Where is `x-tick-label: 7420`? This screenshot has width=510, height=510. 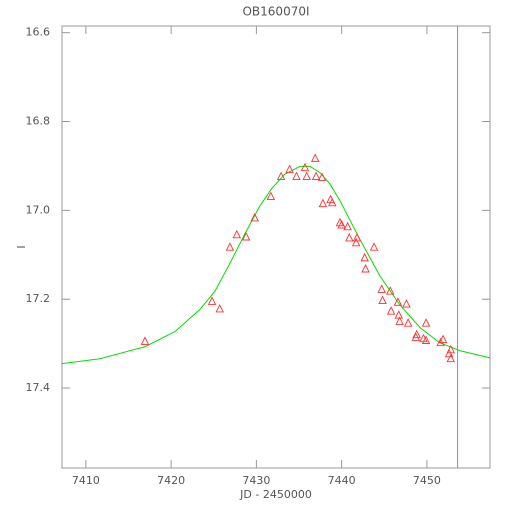
x-tick-label: 7420 is located at coordinates (171, 480).